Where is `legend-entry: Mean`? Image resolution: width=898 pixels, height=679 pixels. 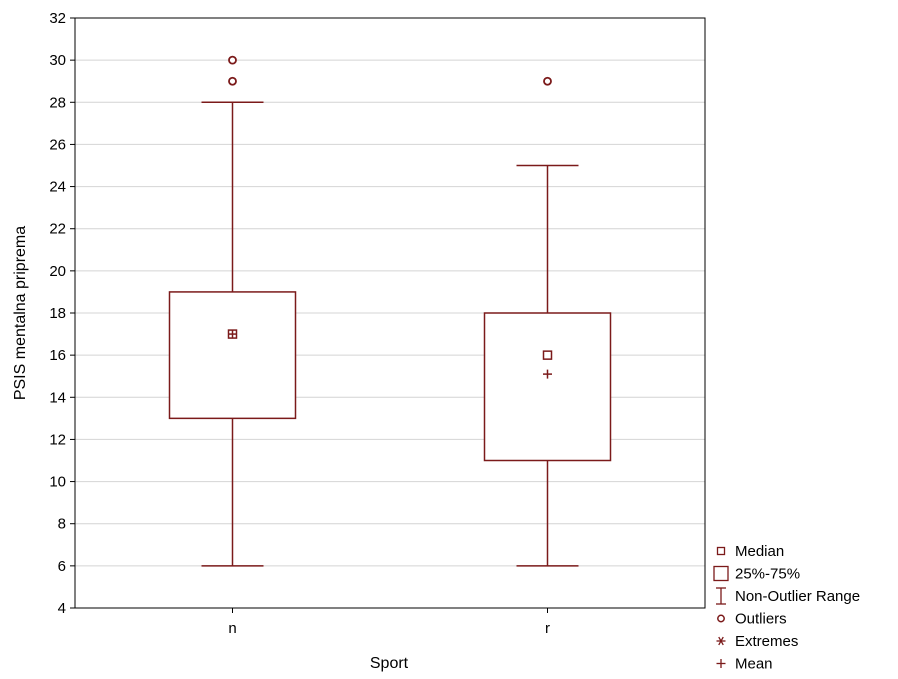
legend-entry: Mean is located at coordinates (744, 664).